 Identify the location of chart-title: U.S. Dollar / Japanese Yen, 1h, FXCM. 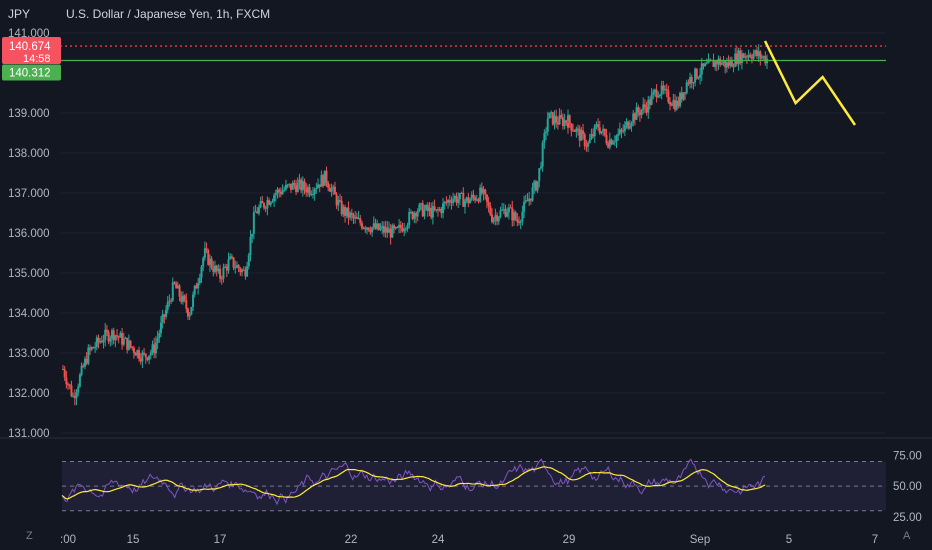
(168, 14).